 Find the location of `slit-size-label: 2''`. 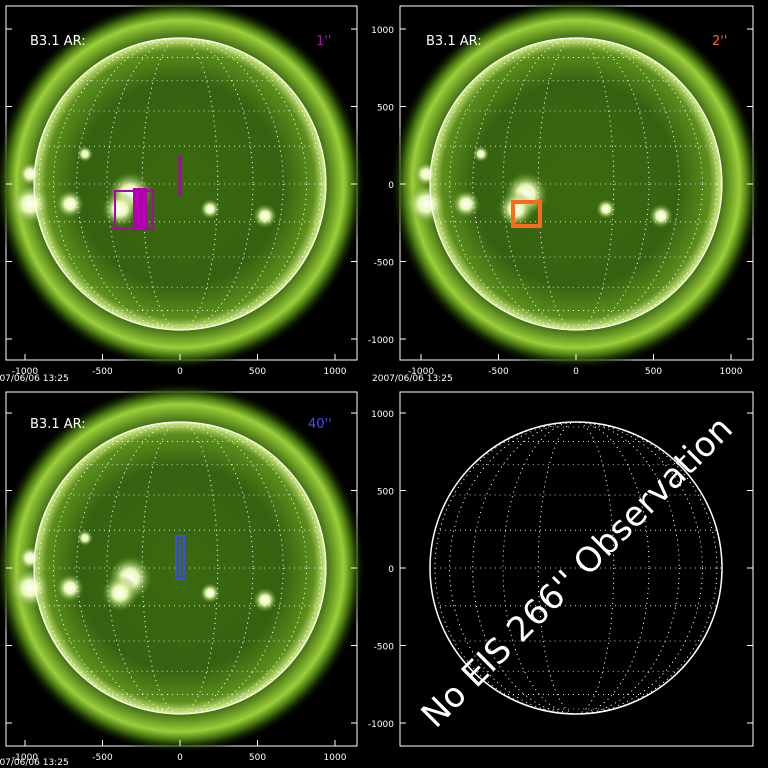

slit-size-label: 2'' is located at coordinates (719, 41).